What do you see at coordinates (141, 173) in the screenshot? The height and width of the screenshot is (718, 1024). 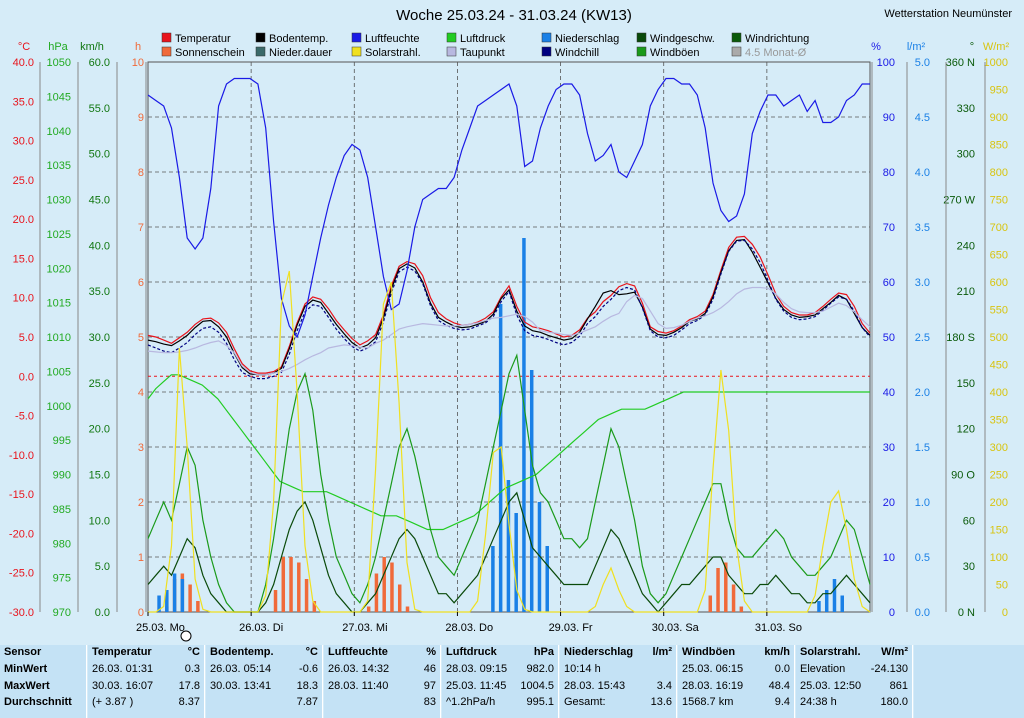 I see `axis-tick-label: 8` at bounding box center [141, 173].